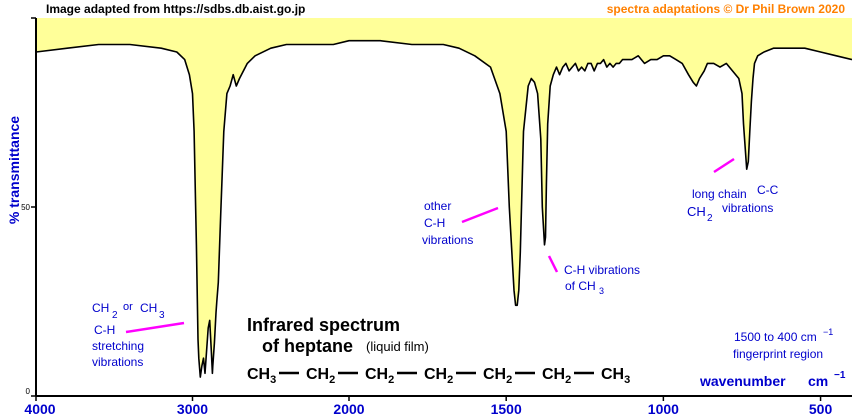  What do you see at coordinates (434, 223) in the screenshot?
I see `annotation-other-line2: C-H` at bounding box center [434, 223].